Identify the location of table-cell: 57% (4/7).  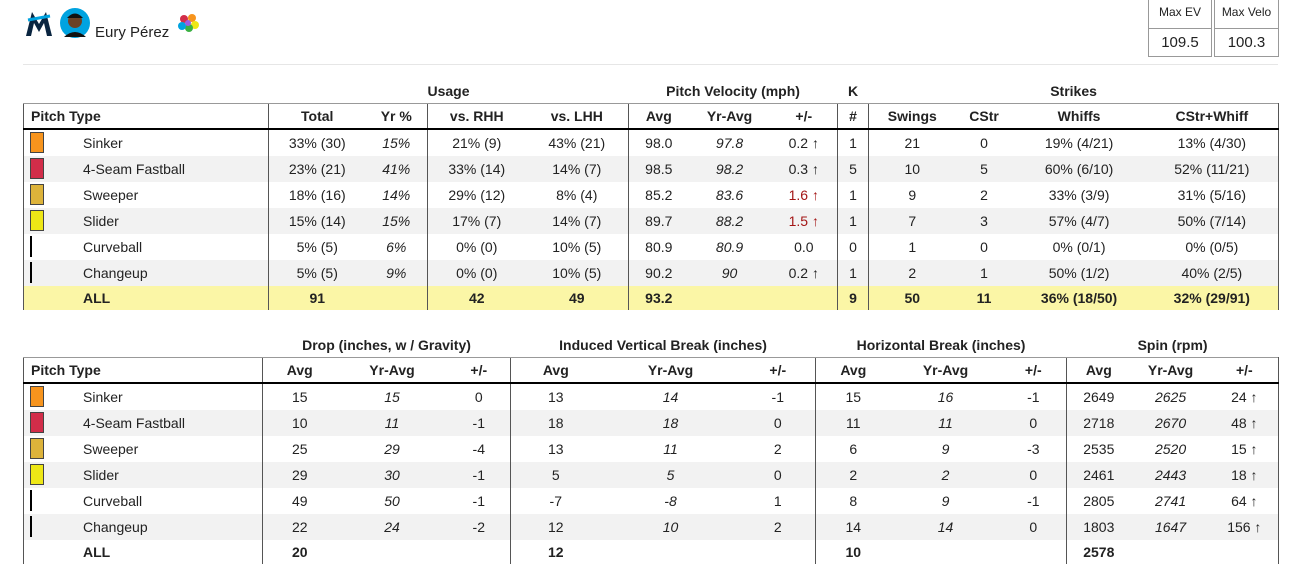
(1079, 221).